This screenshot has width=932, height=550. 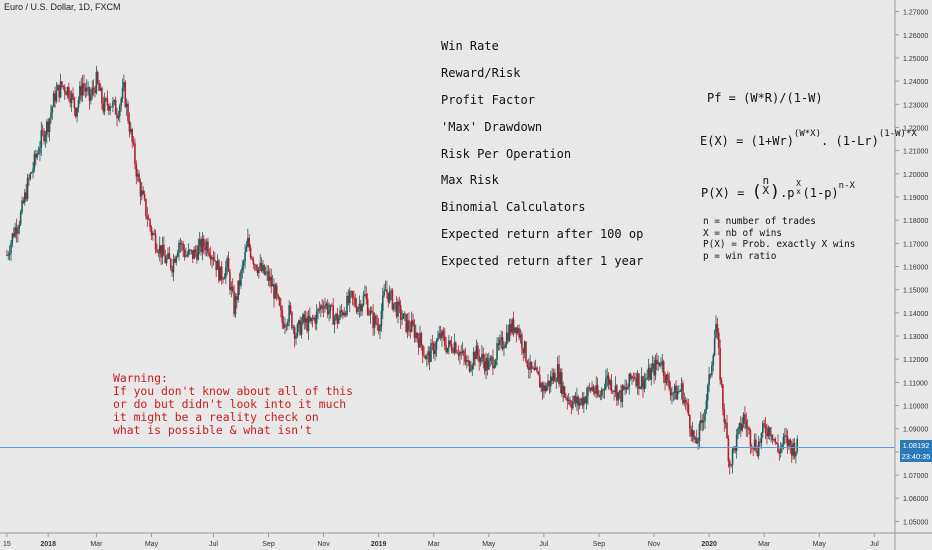 I want to click on menu-item-win-rate: Win Rate, so click(x=470, y=46).